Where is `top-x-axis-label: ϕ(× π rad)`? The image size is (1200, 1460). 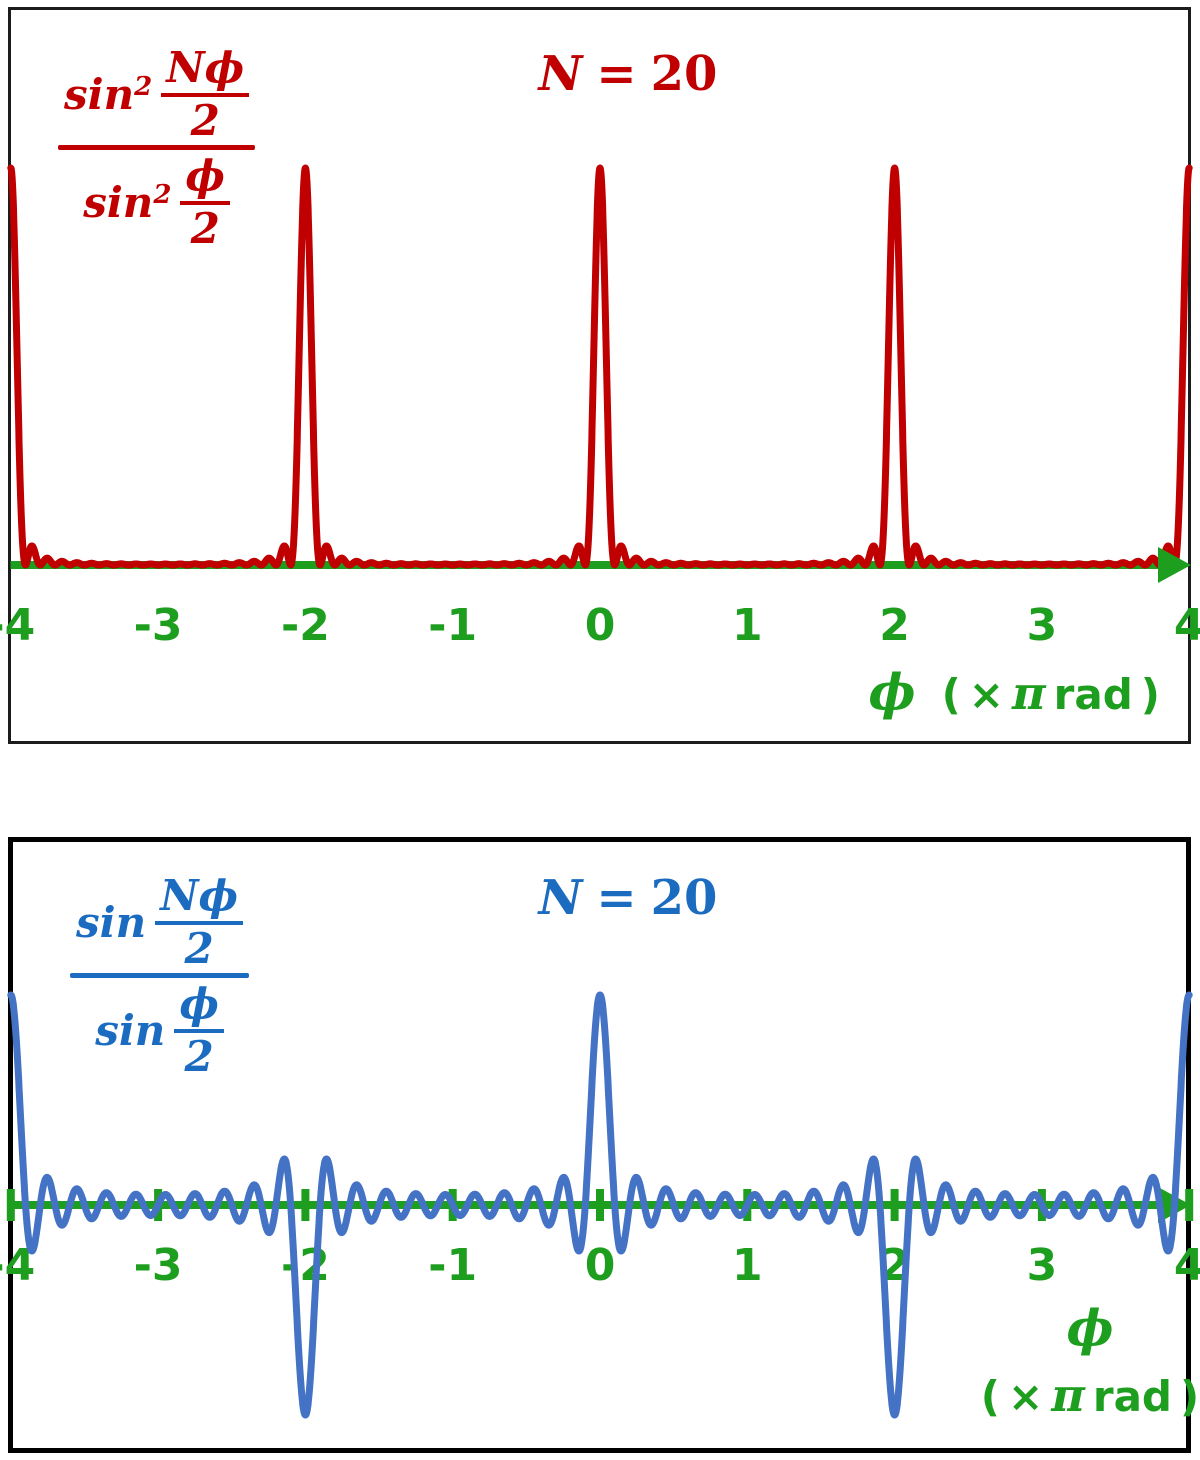
top-x-axis-label: ϕ(× π rad) is located at coordinates (1014, 691).